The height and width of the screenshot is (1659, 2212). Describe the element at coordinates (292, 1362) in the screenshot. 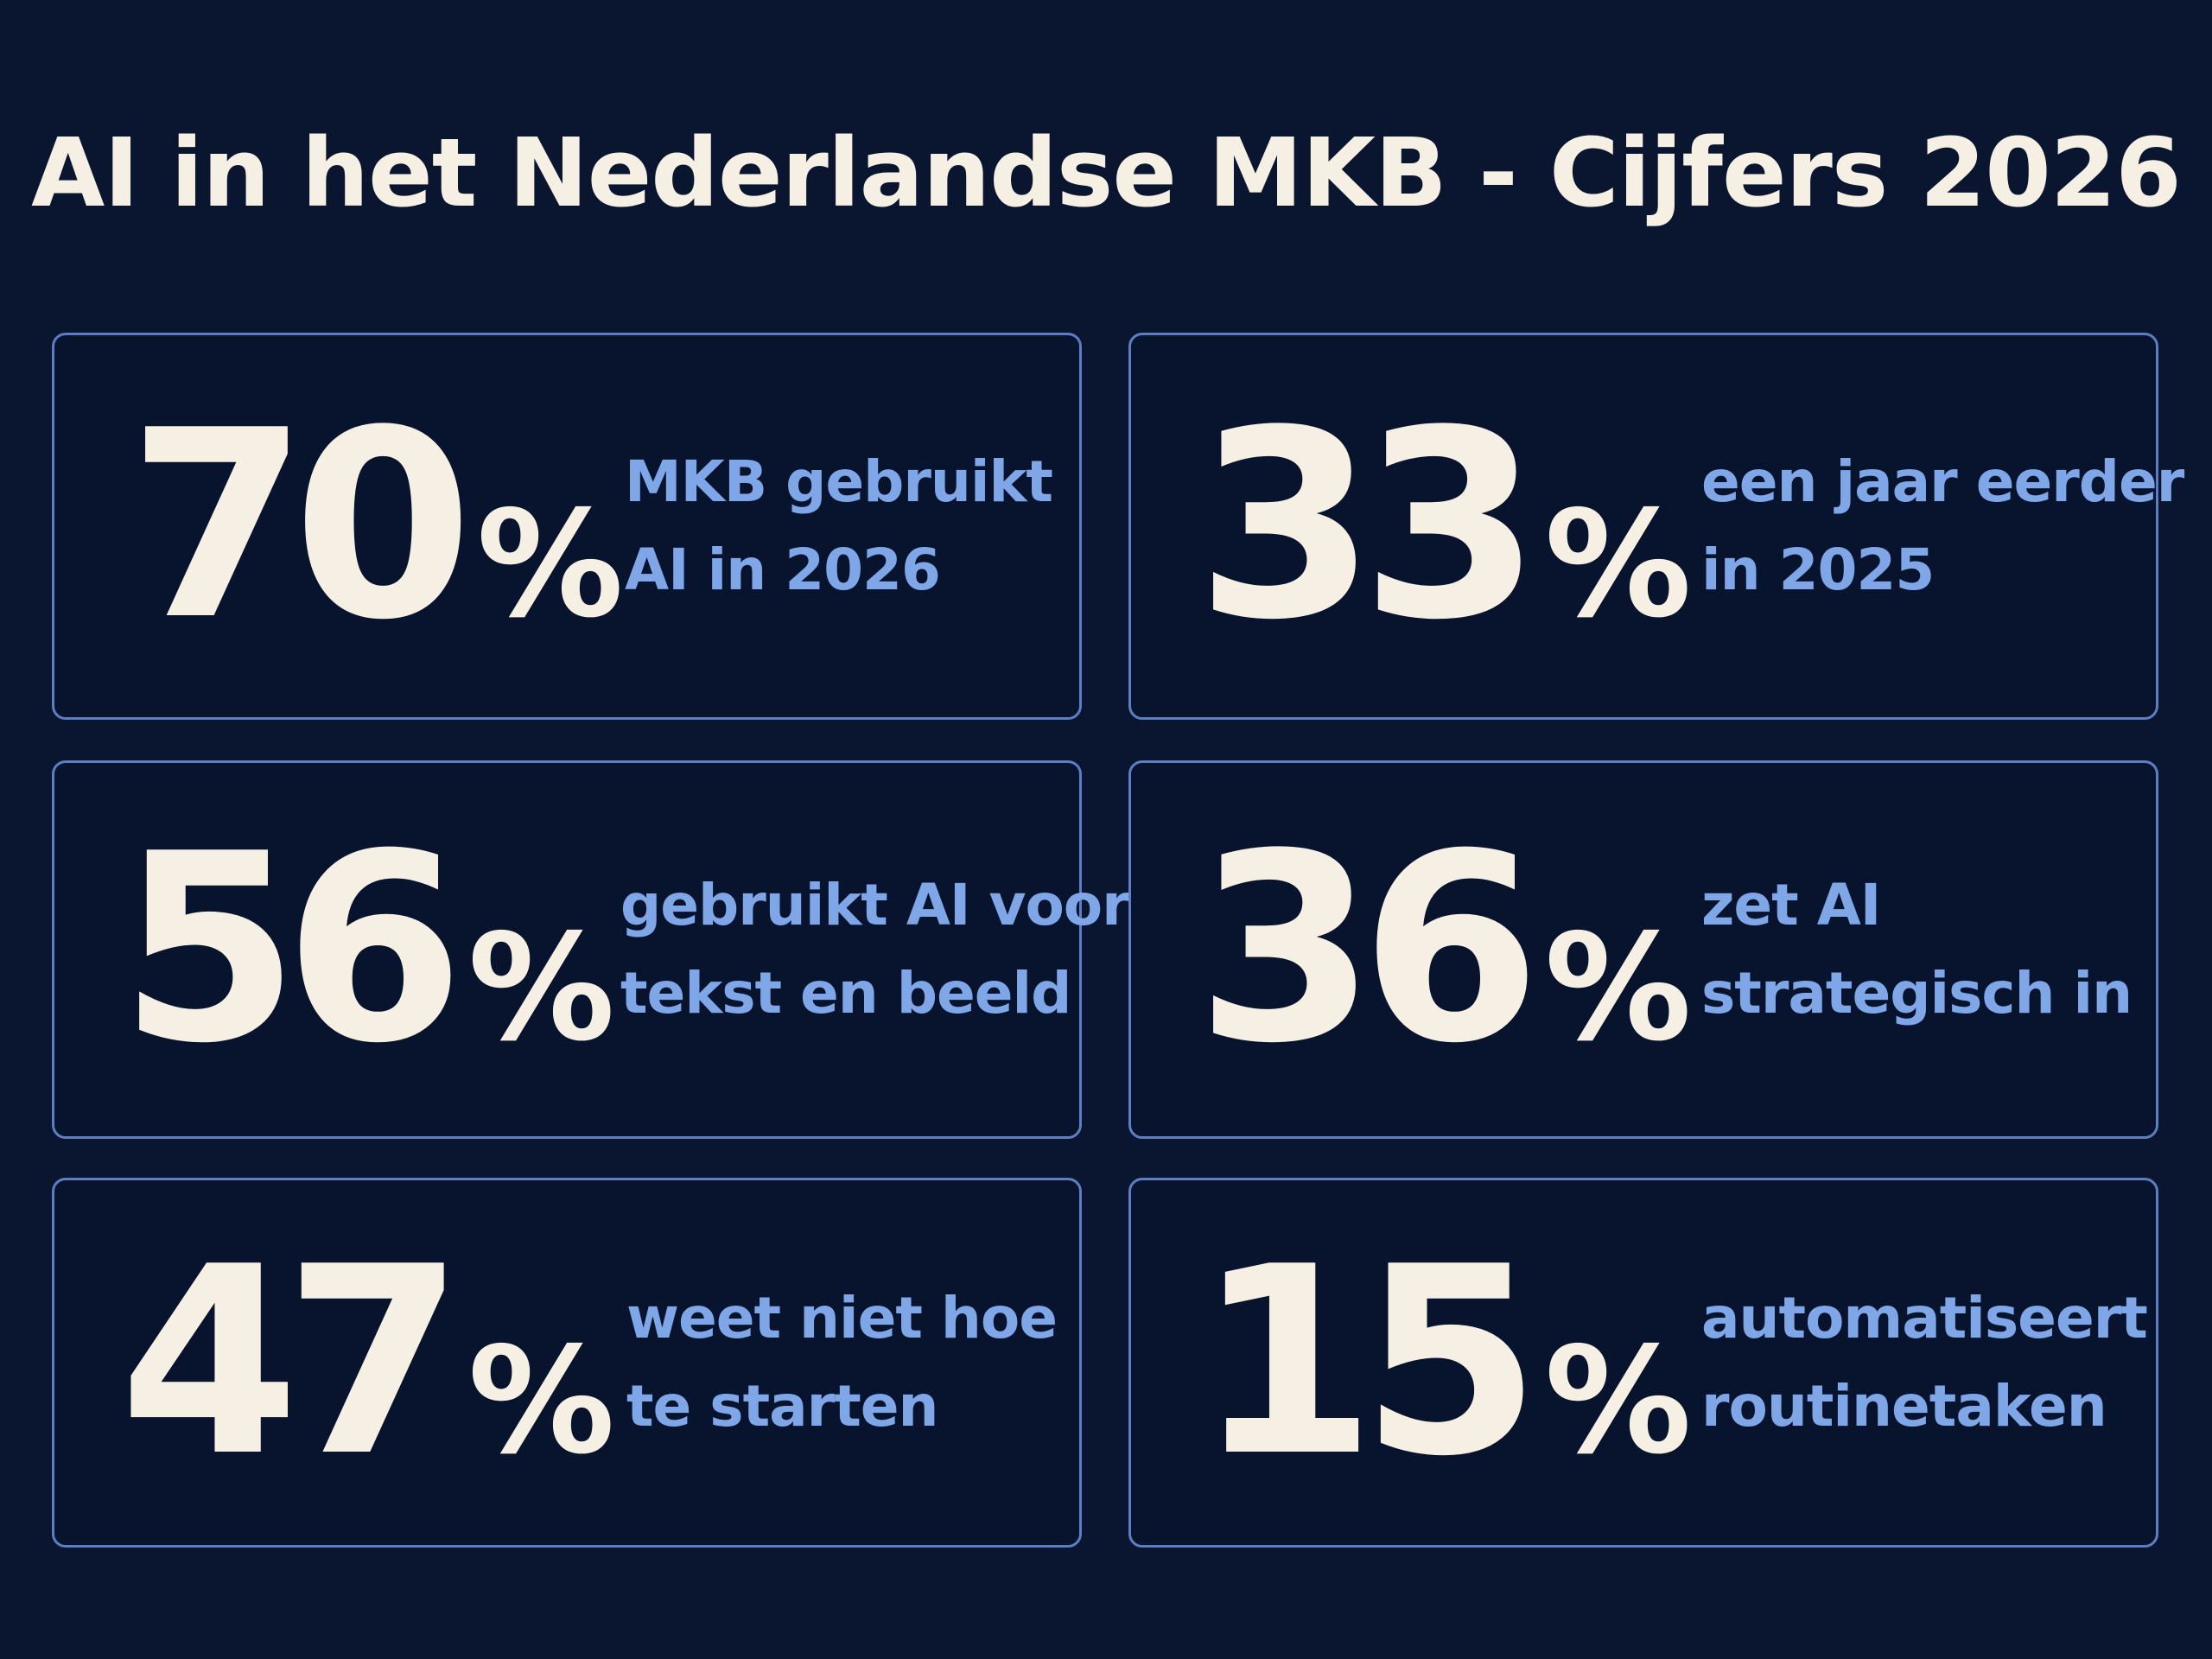

I see `stat-number: 47` at that location.